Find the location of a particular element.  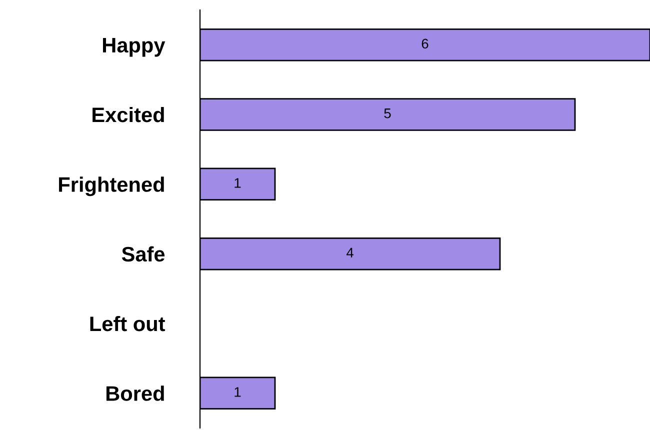

data-label: 4 is located at coordinates (350, 253).